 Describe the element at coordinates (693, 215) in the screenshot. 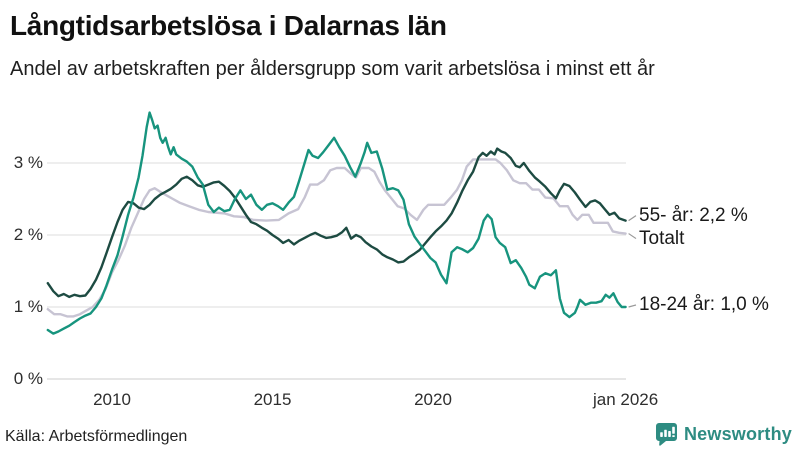

I see `series-end-label-55-r: 55- år: 2,2 %` at that location.